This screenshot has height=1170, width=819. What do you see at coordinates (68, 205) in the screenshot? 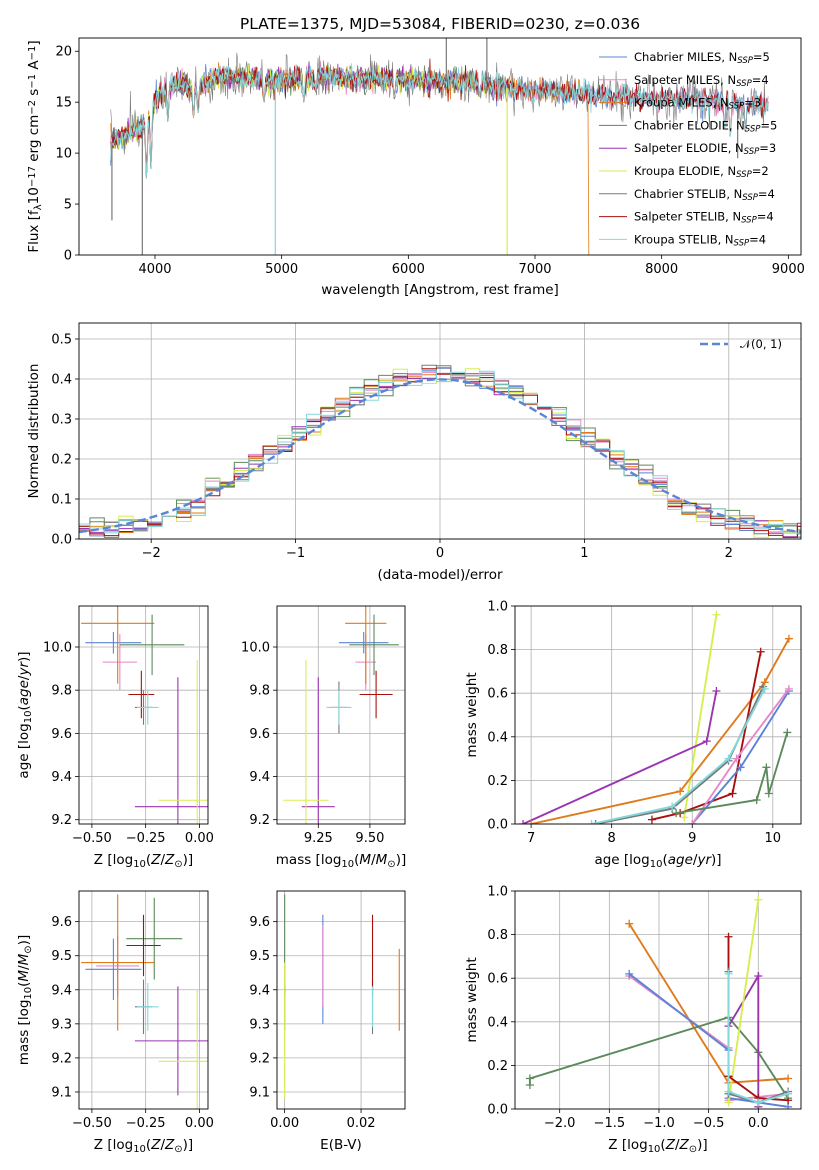
I see `y-tick-label: 5` at bounding box center [68, 205].